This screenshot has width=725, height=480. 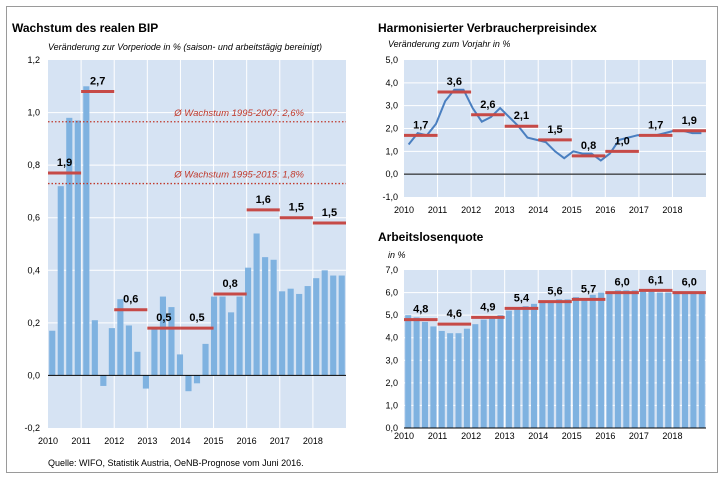 What do you see at coordinates (487, 105) in the screenshot?
I see `hvpi-annual-label: 2,6` at bounding box center [487, 105].